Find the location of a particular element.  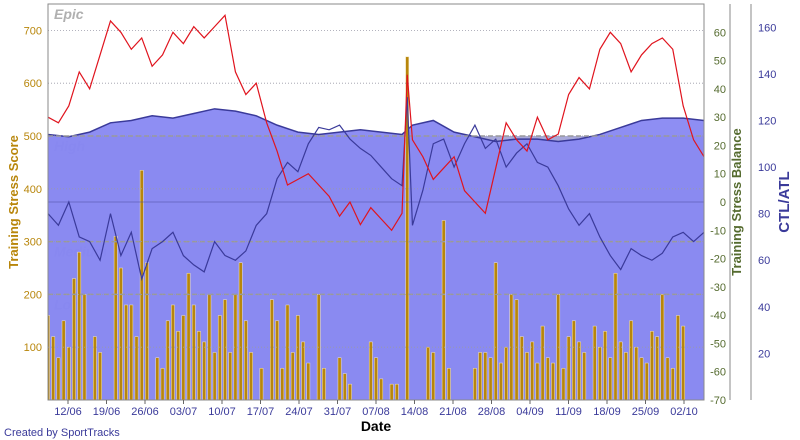

tsb-tick-label: -20 is located at coordinates (718, 260).